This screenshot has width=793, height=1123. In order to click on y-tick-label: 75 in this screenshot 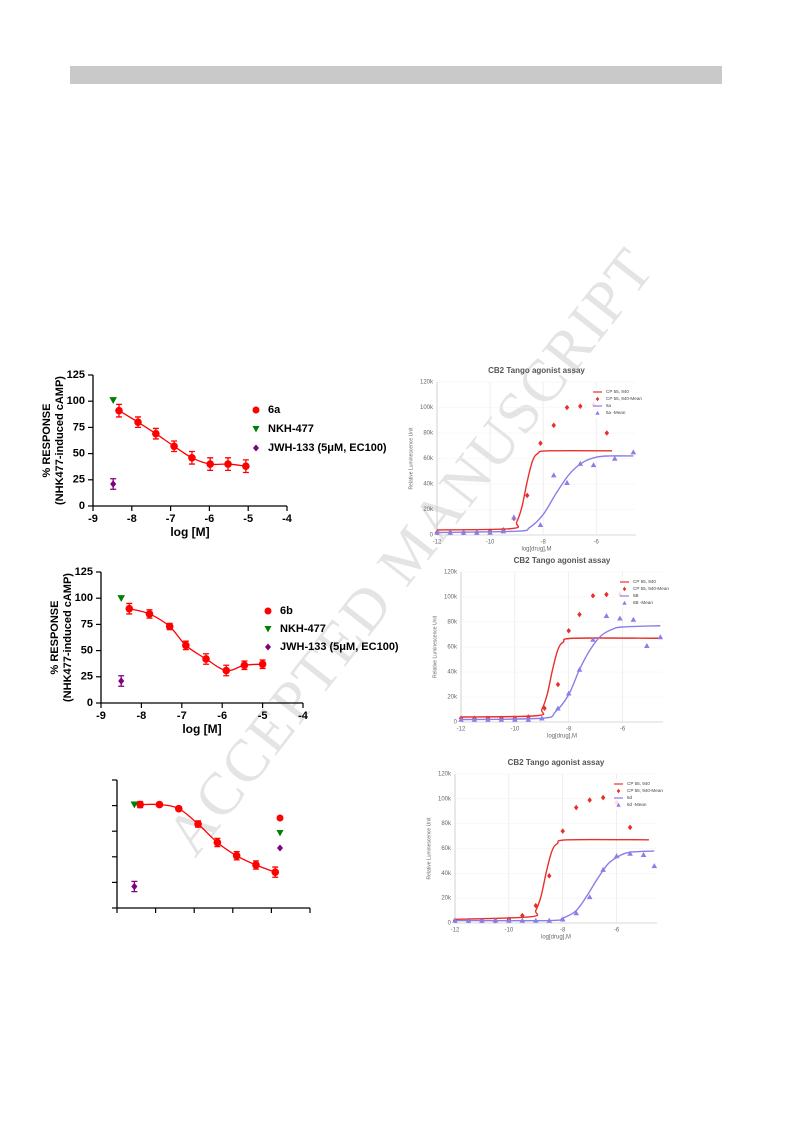, I will do `click(79, 427)`.